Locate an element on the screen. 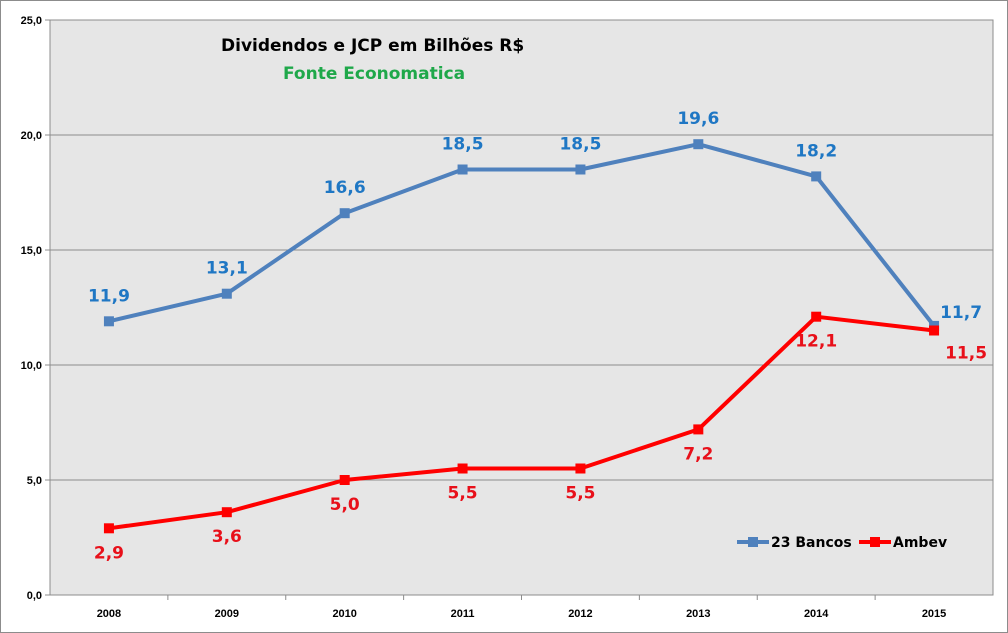 The width and height of the screenshot is (1008, 633). data-label: 2,9 is located at coordinates (109, 553).